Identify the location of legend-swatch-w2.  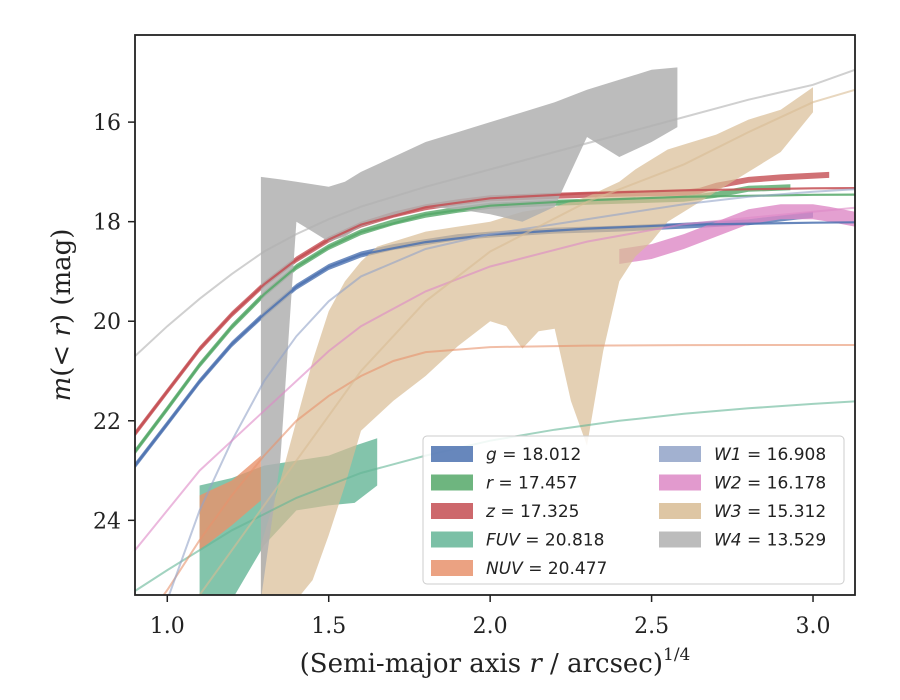
(680, 482).